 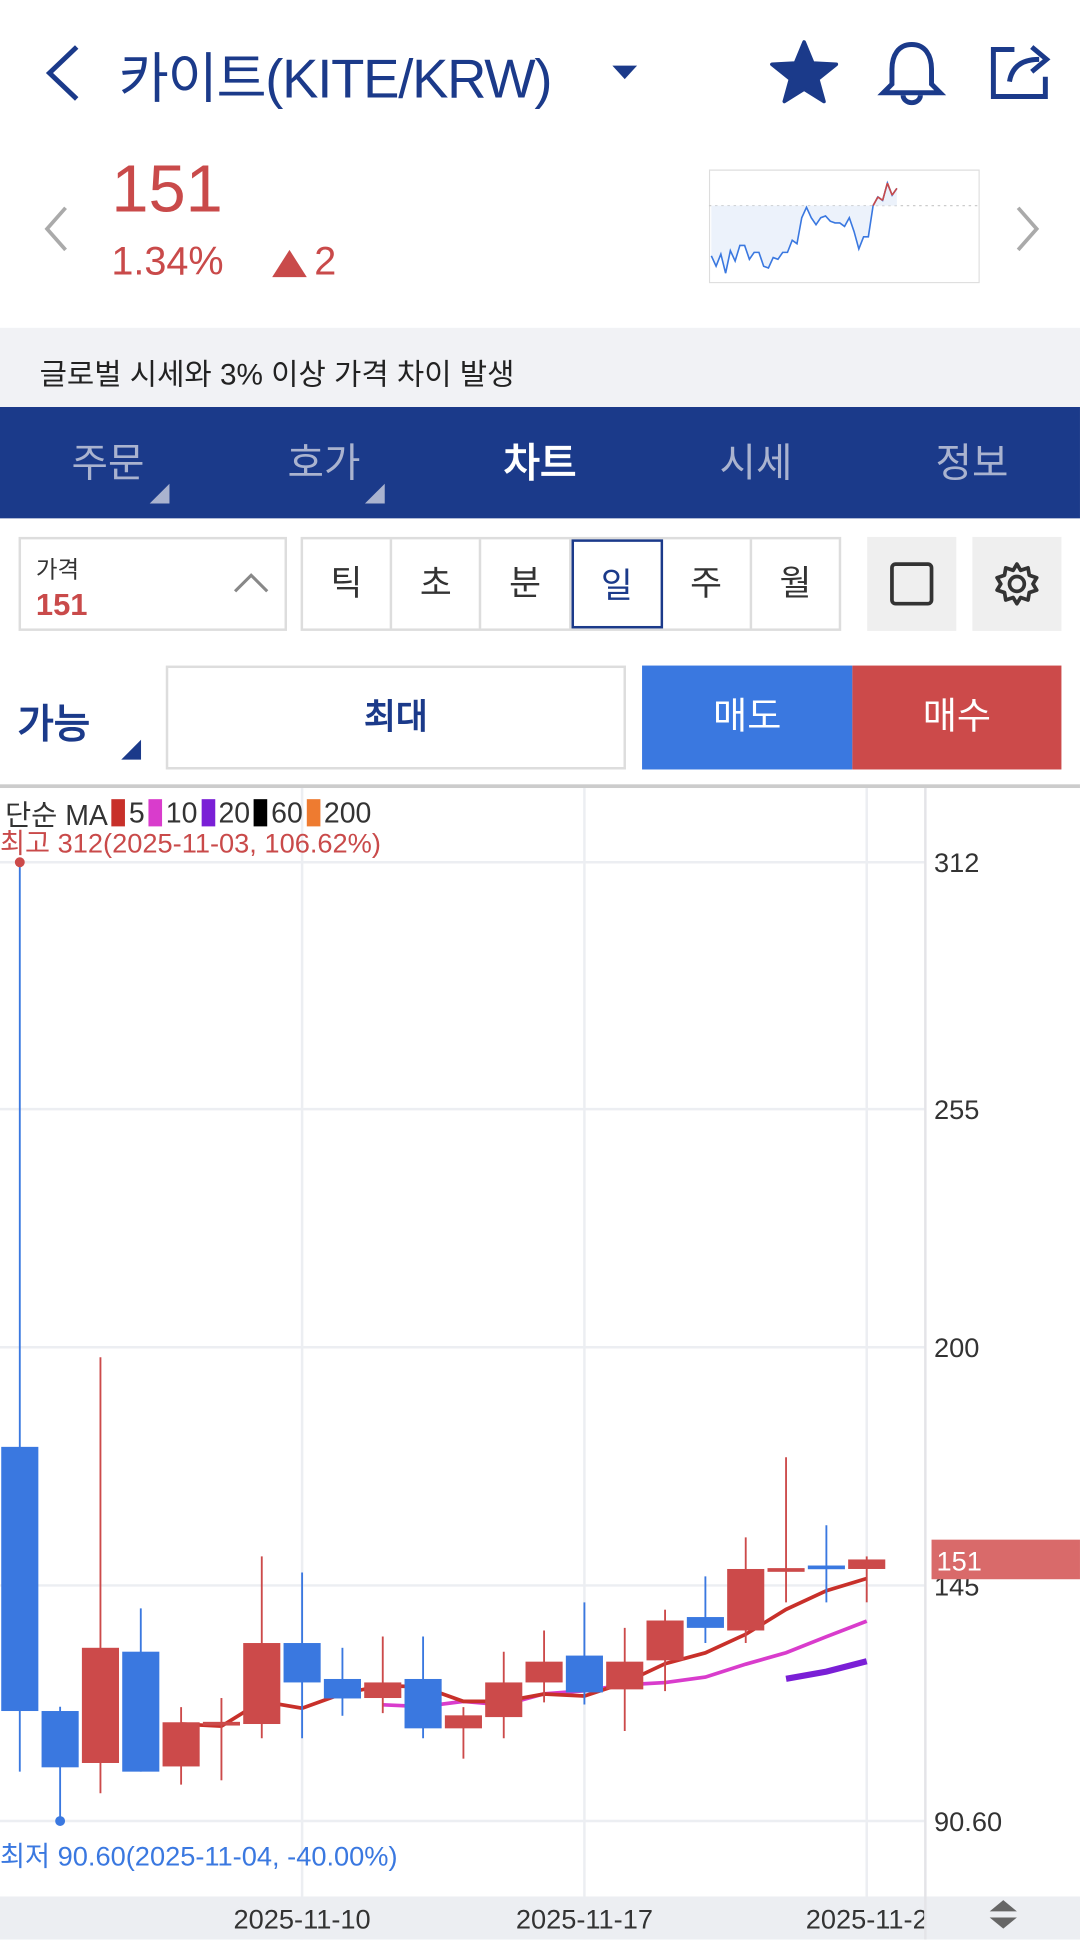 I want to click on tab-bar: 주문 호가 차트 시세 정보, so click(x=540, y=463).